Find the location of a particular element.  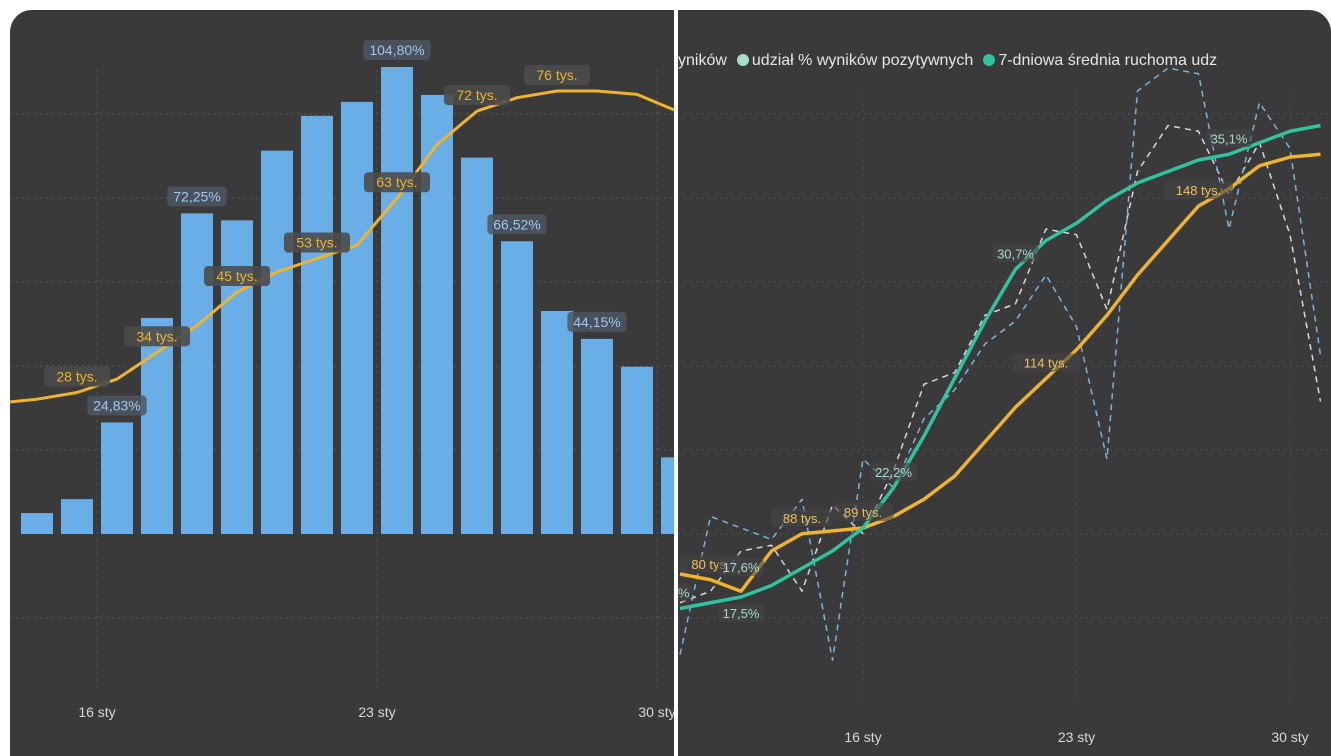

bar-label: 24,83% is located at coordinates (116, 405).